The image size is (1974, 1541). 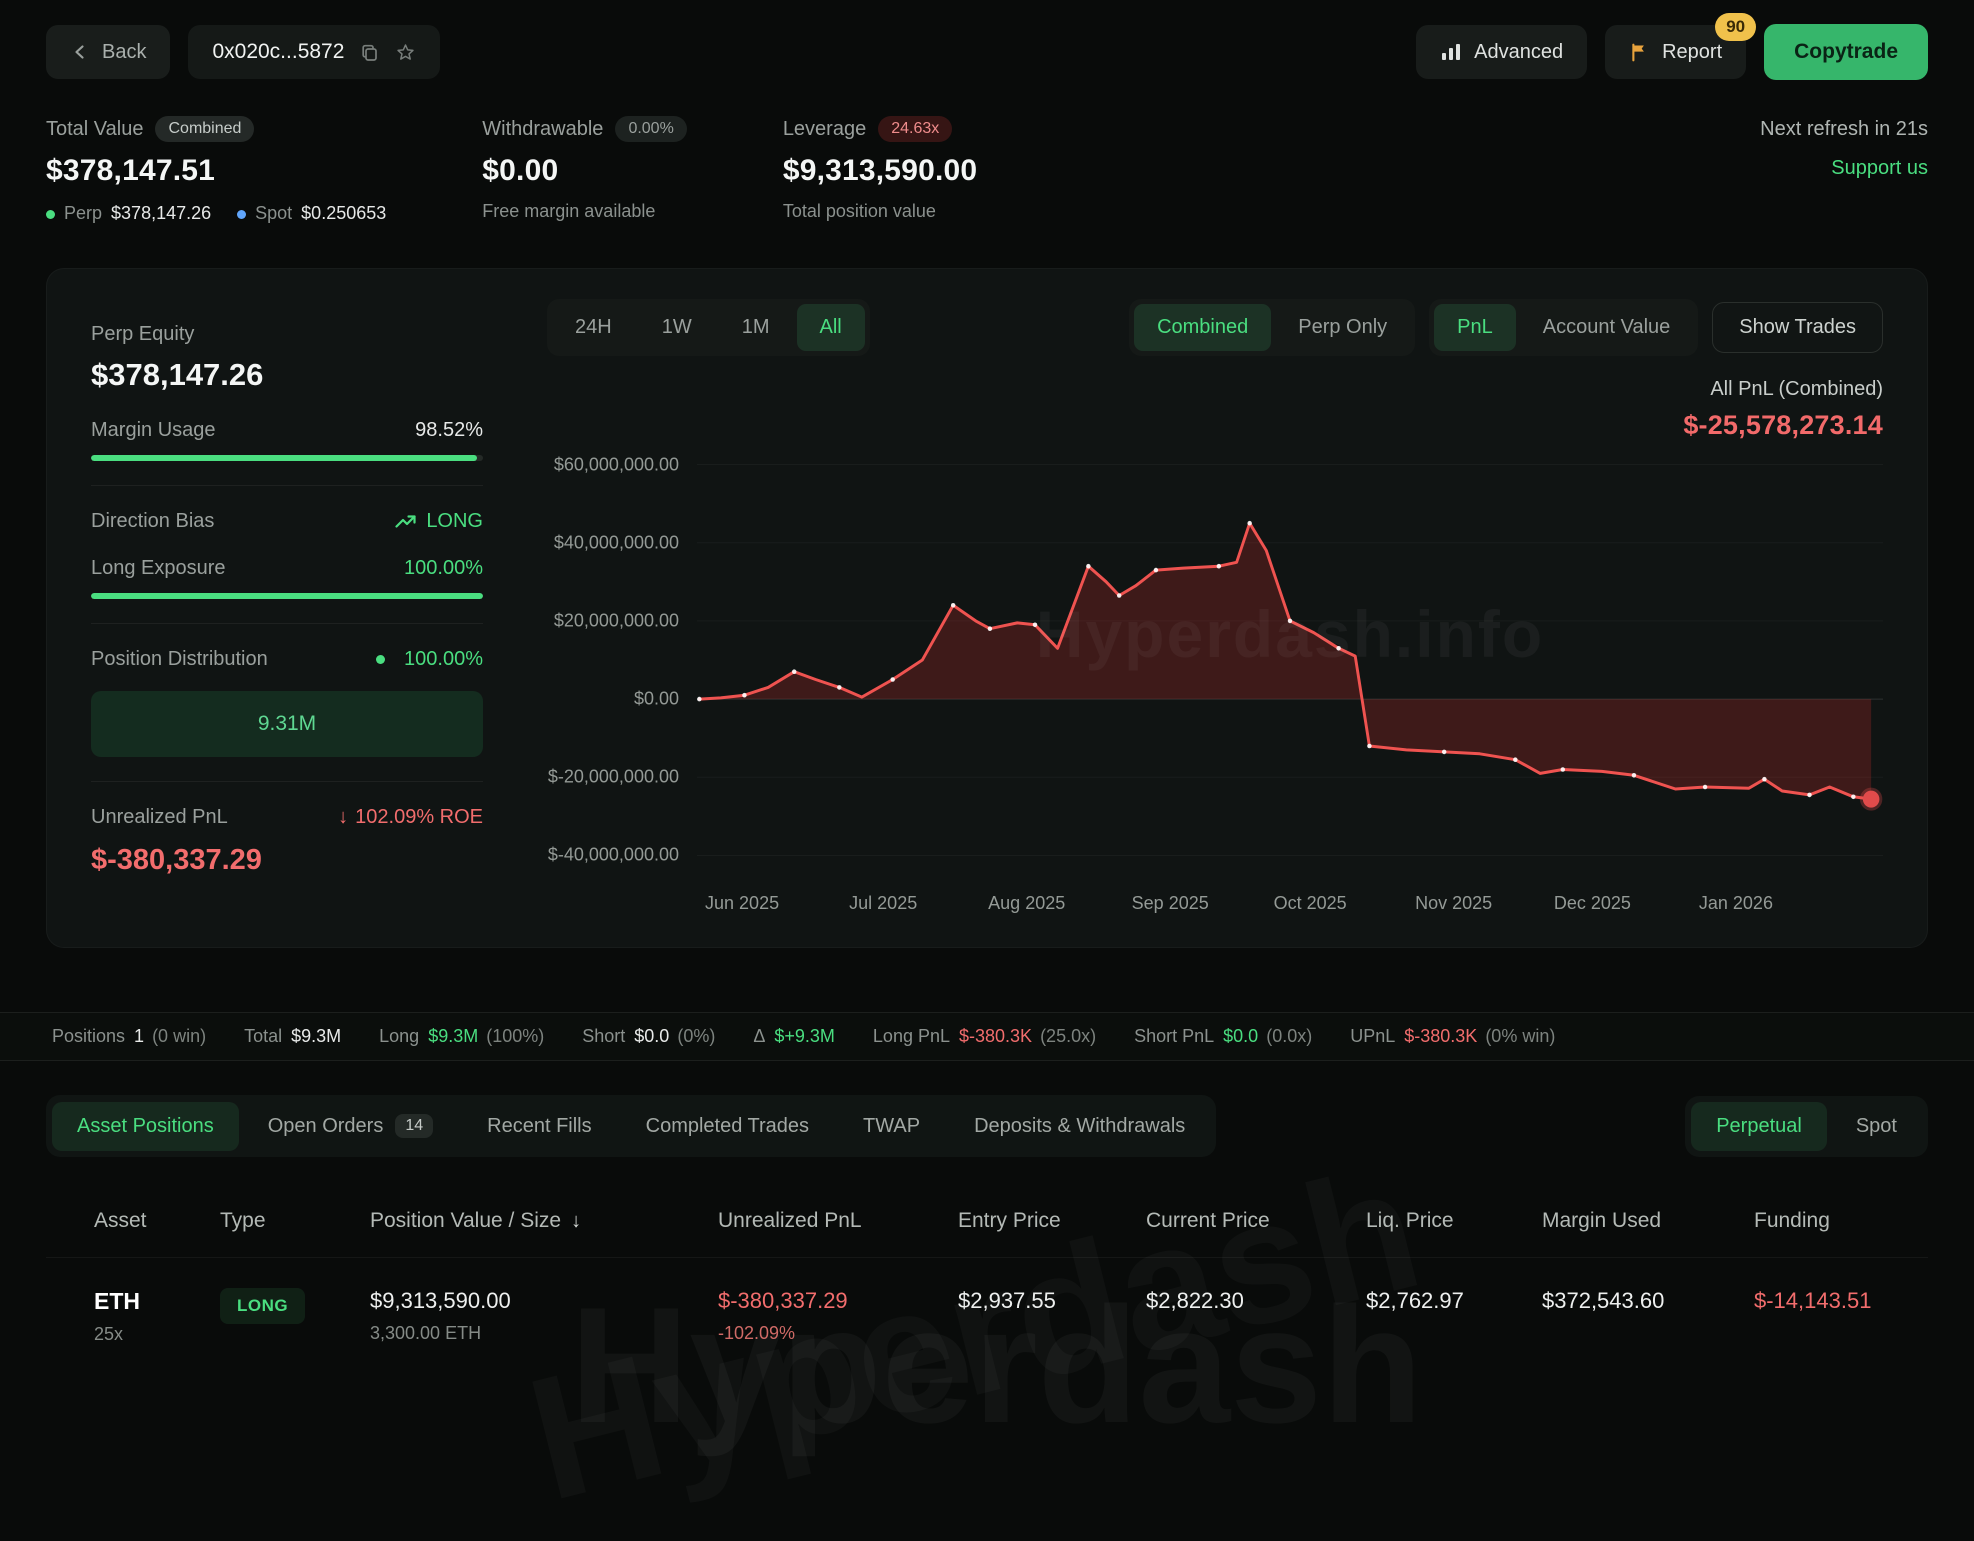 I want to click on spot-metric: Spot $0.250653, so click(x=311, y=213).